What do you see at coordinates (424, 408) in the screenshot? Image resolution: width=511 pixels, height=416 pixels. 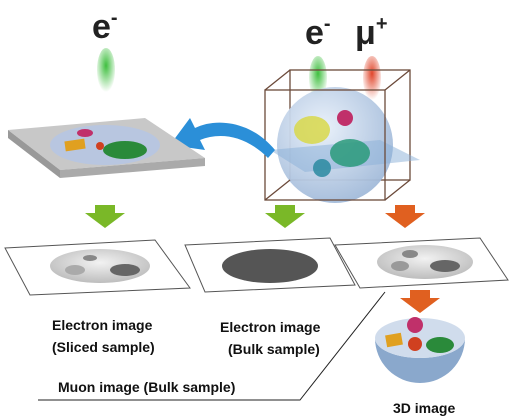 I see `label: 3D image` at bounding box center [424, 408].